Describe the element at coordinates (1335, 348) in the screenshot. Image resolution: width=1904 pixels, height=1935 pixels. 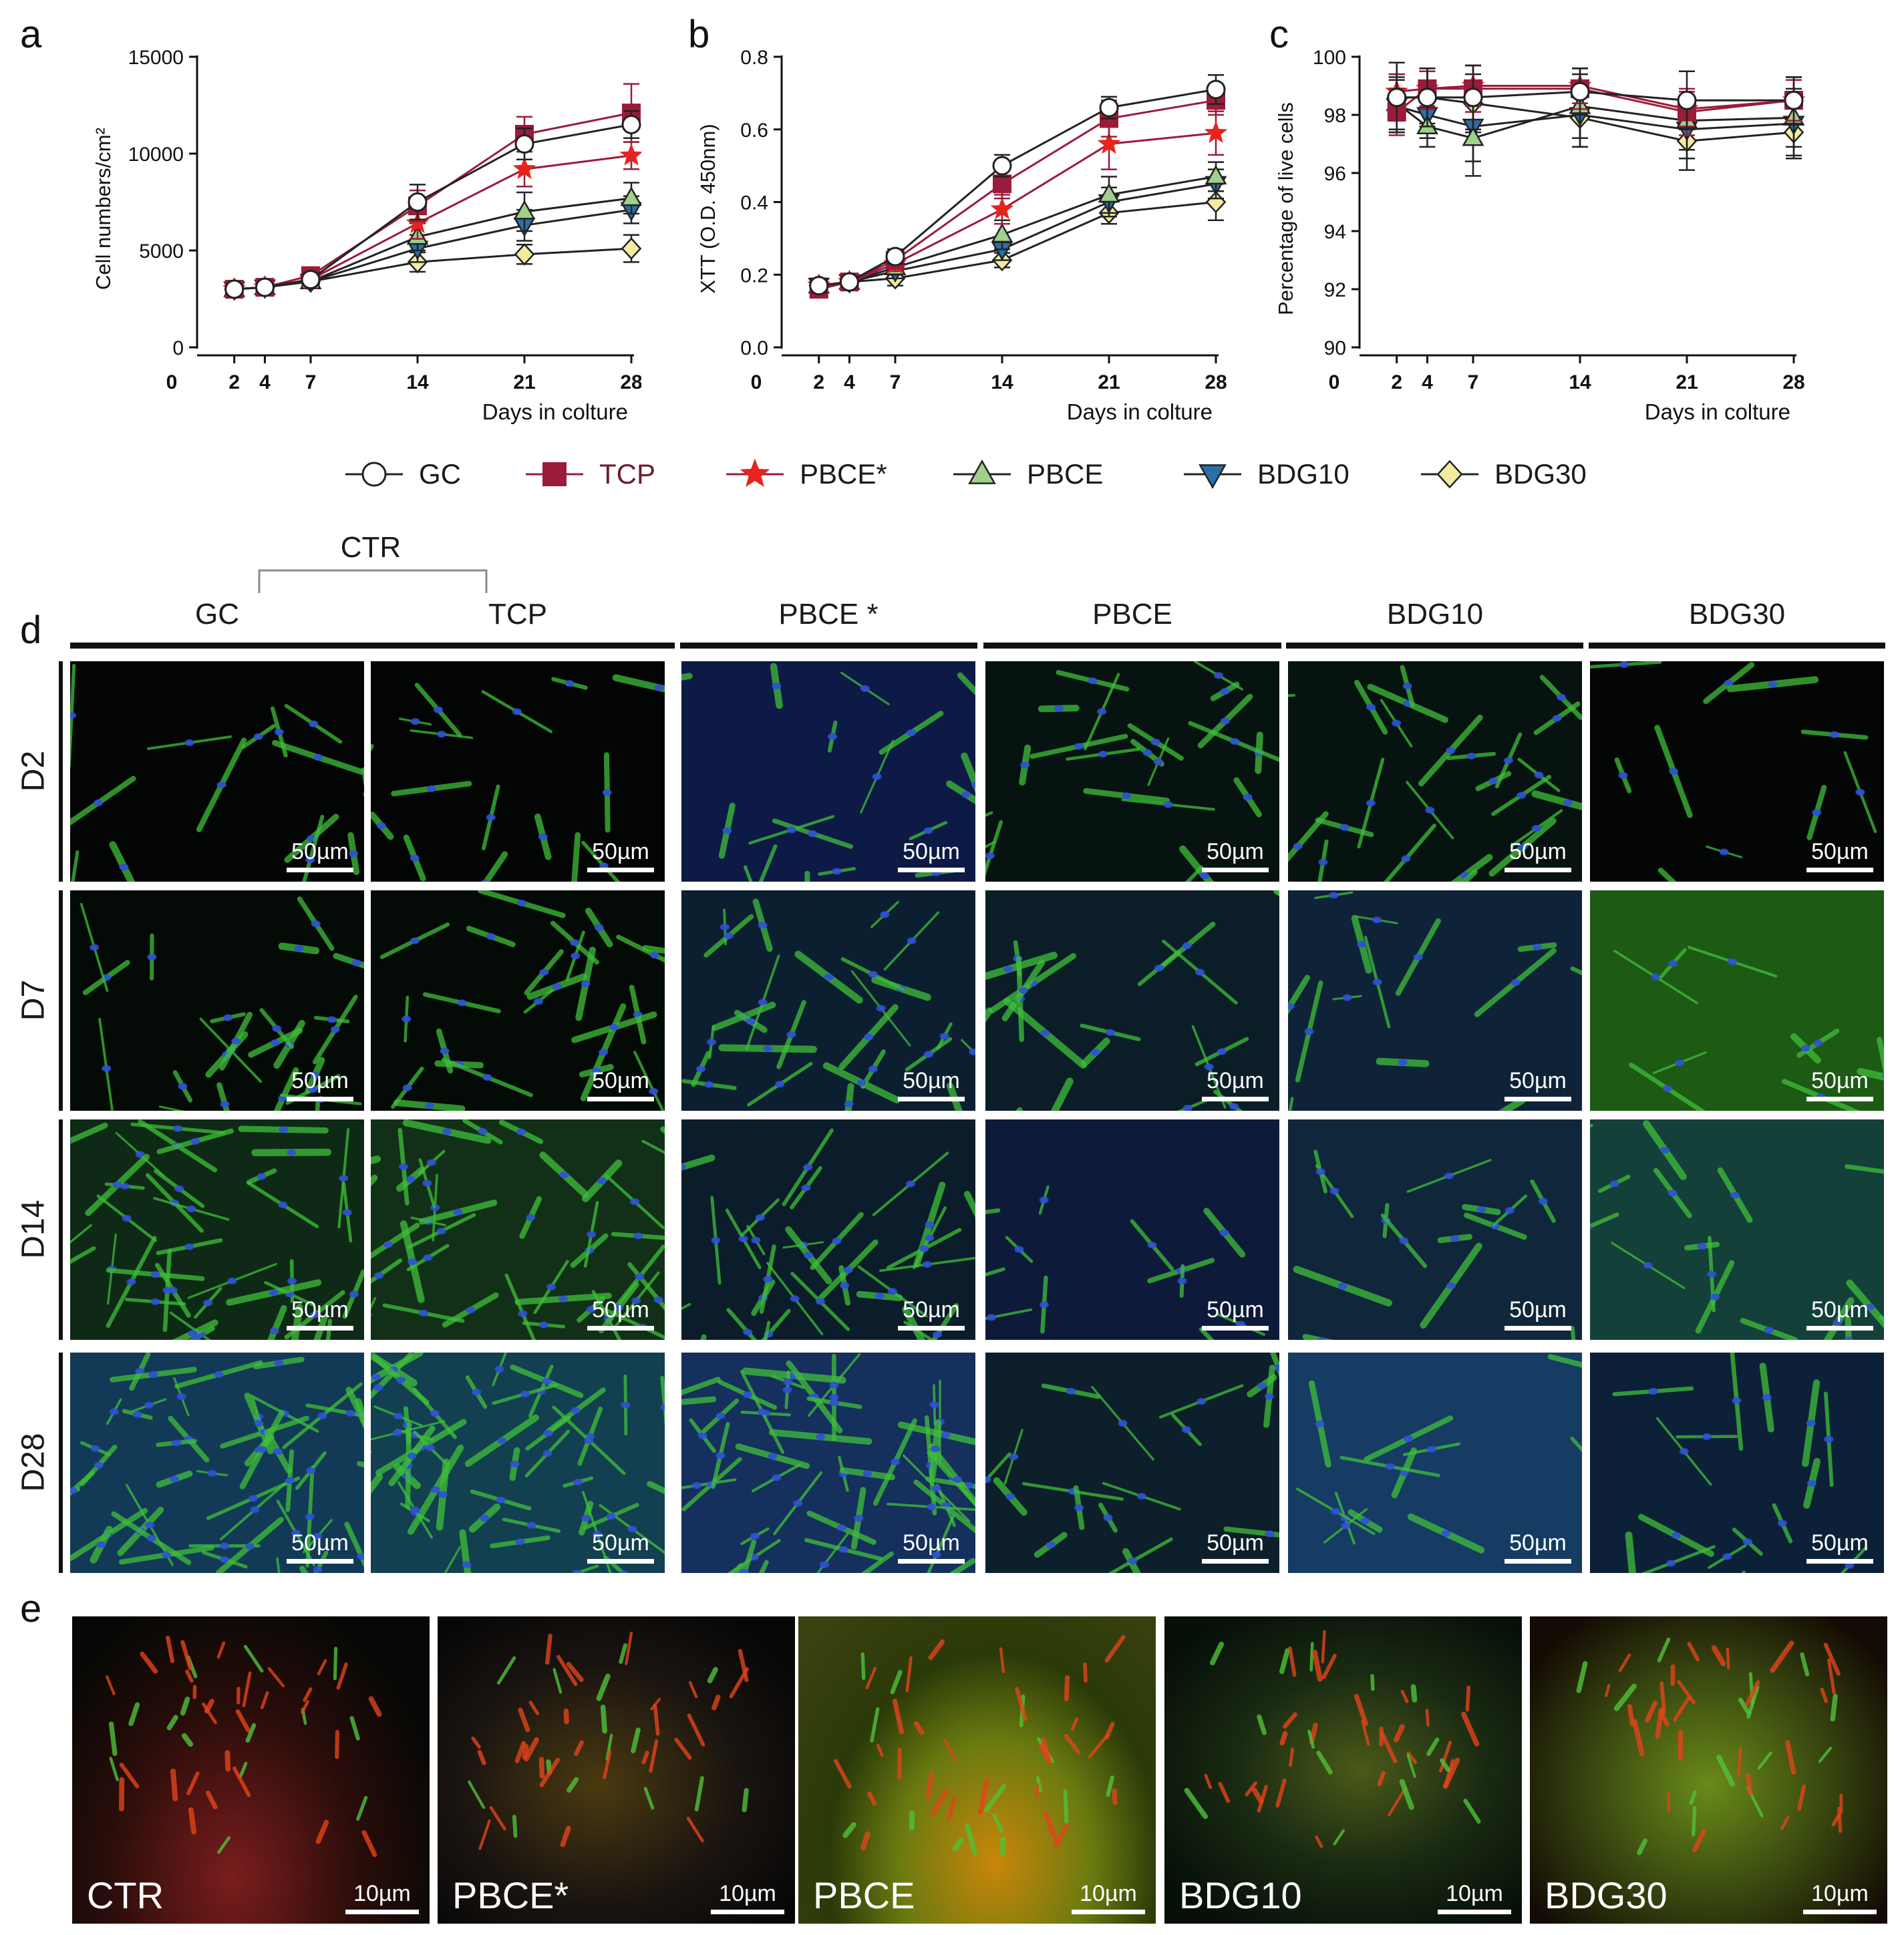
I see `y-tick-label: 90` at that location.